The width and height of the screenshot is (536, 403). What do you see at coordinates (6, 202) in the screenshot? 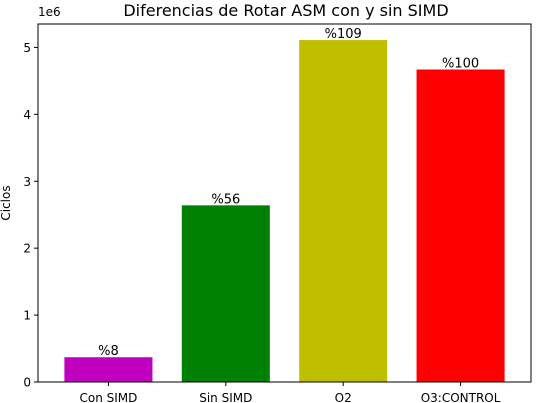
I see `y-axis-label: Ciclos` at bounding box center [6, 202].